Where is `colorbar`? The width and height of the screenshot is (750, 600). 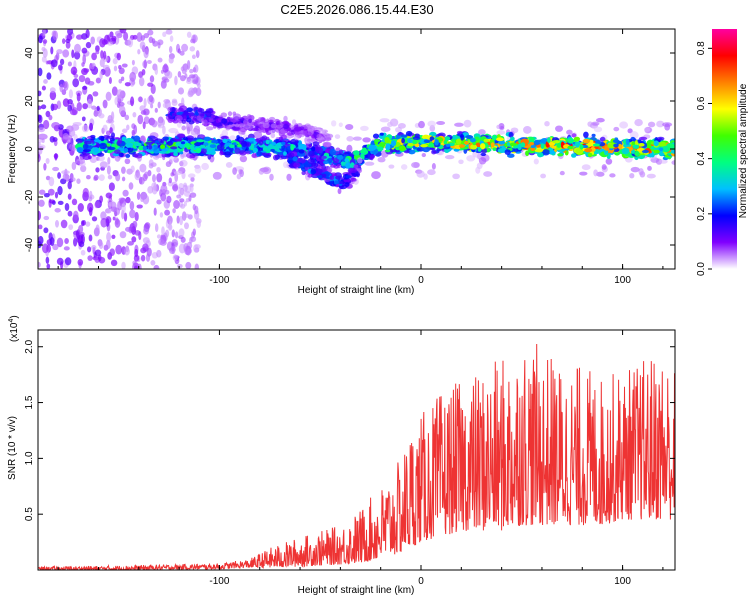 colorbar is located at coordinates (724, 149).